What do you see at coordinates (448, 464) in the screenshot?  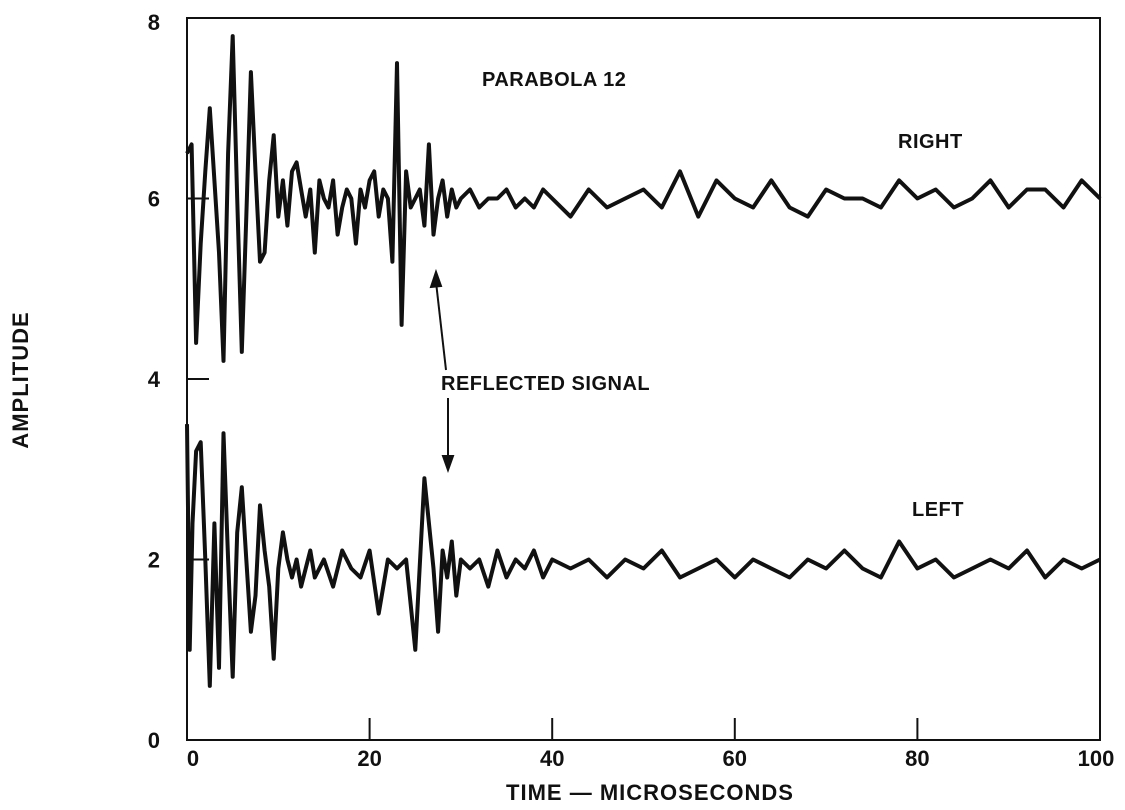 I see `arrow-down-head` at bounding box center [448, 464].